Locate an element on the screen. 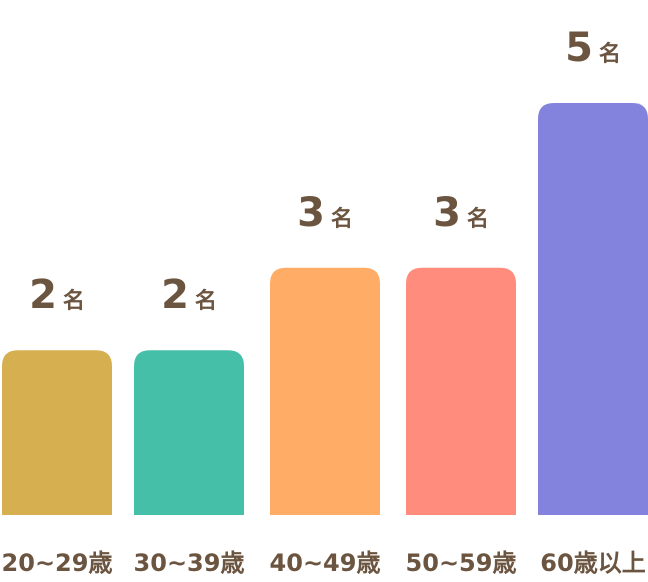 The width and height of the screenshot is (648, 582). category-label-1: 20~29歳 is located at coordinates (57, 563).